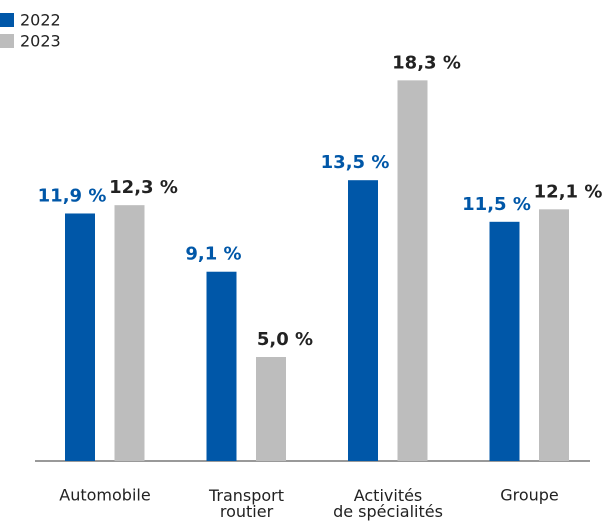  What do you see at coordinates (40, 20) in the screenshot?
I see `legend-label: 2022` at bounding box center [40, 20].